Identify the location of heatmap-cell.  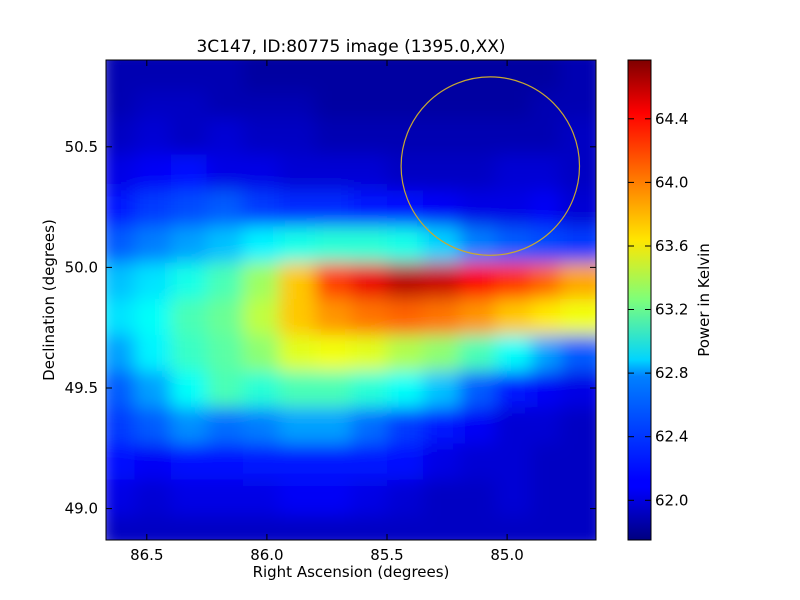
(578, 76).